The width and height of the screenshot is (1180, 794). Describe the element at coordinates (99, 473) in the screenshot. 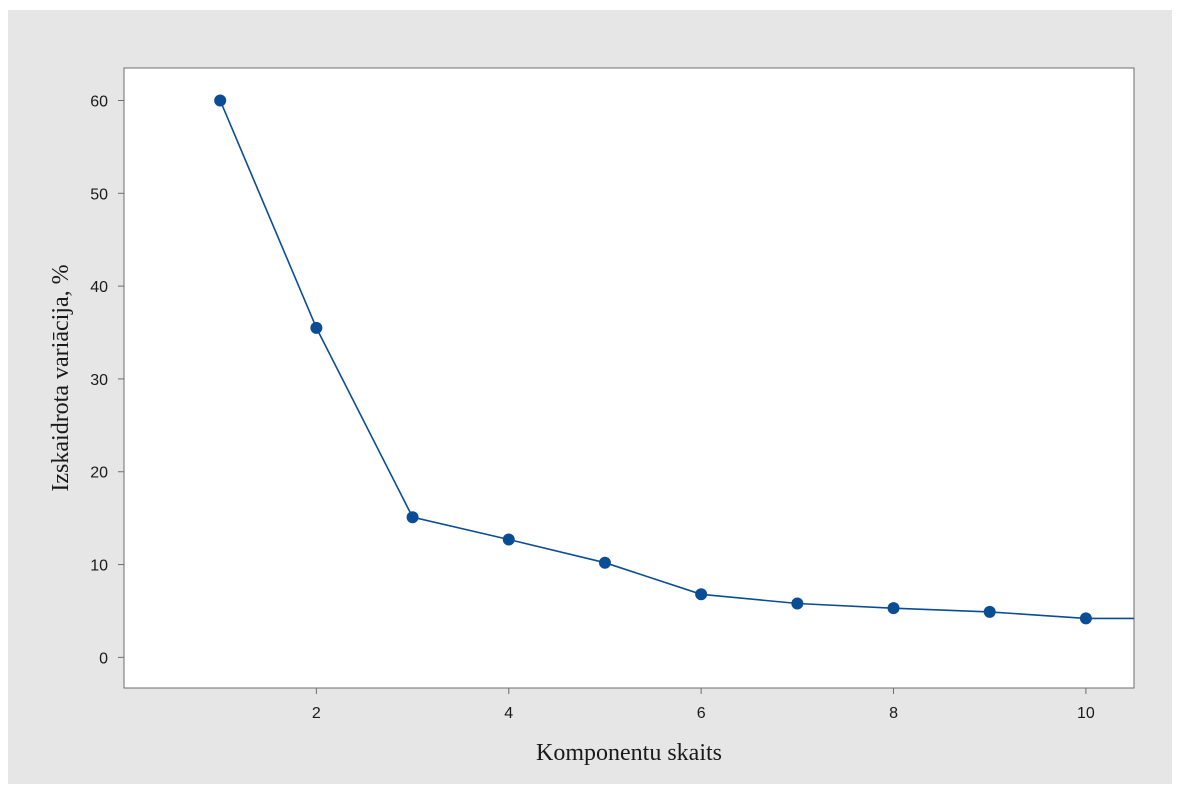

I see `y-tick-label: 20` at that location.